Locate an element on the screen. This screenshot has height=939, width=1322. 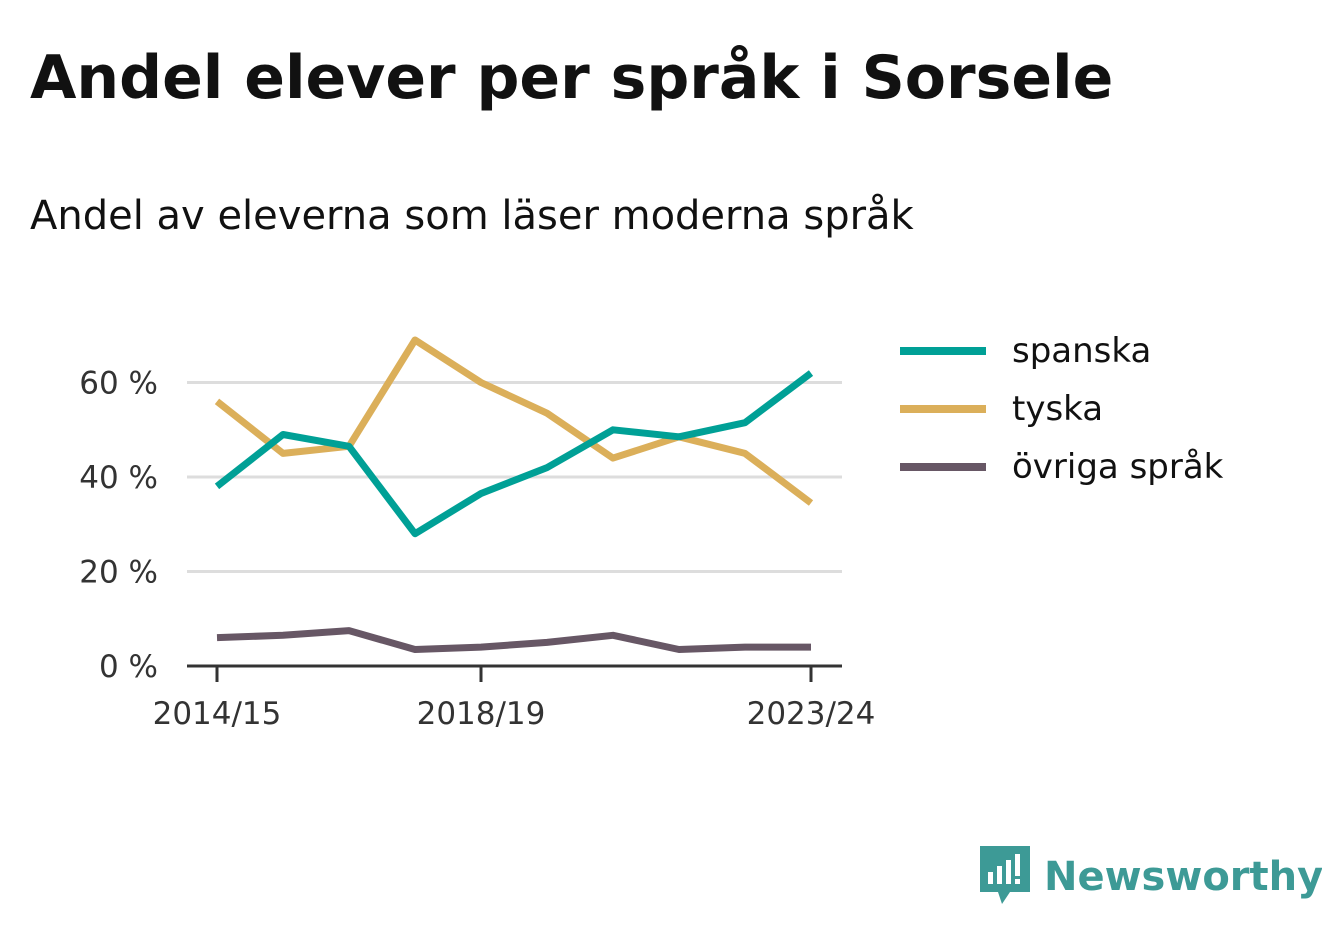
x-tick-label: 2014/15 is located at coordinates (217, 714).